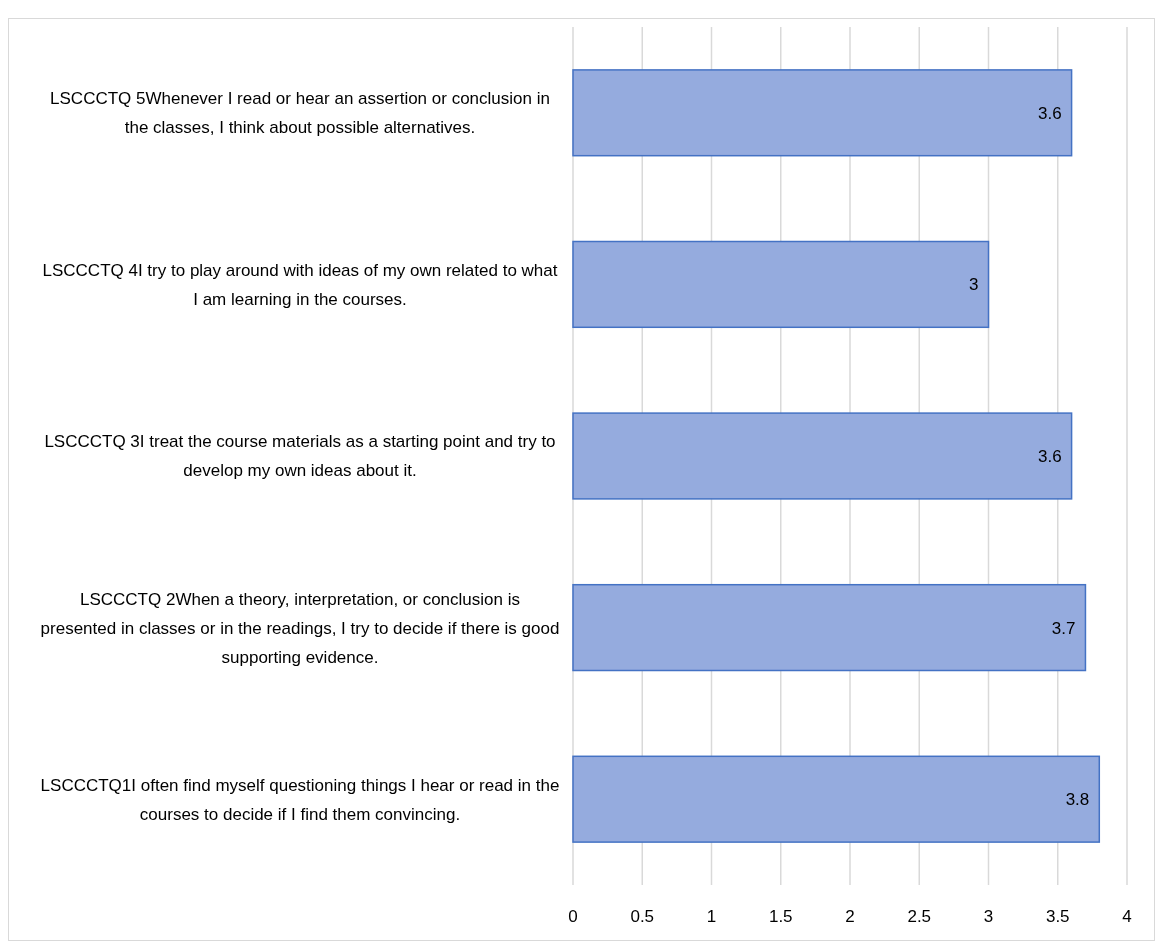 The image size is (1155, 949). Describe the element at coordinates (642, 916) in the screenshot. I see `x-tick-label: 0.5` at that location.